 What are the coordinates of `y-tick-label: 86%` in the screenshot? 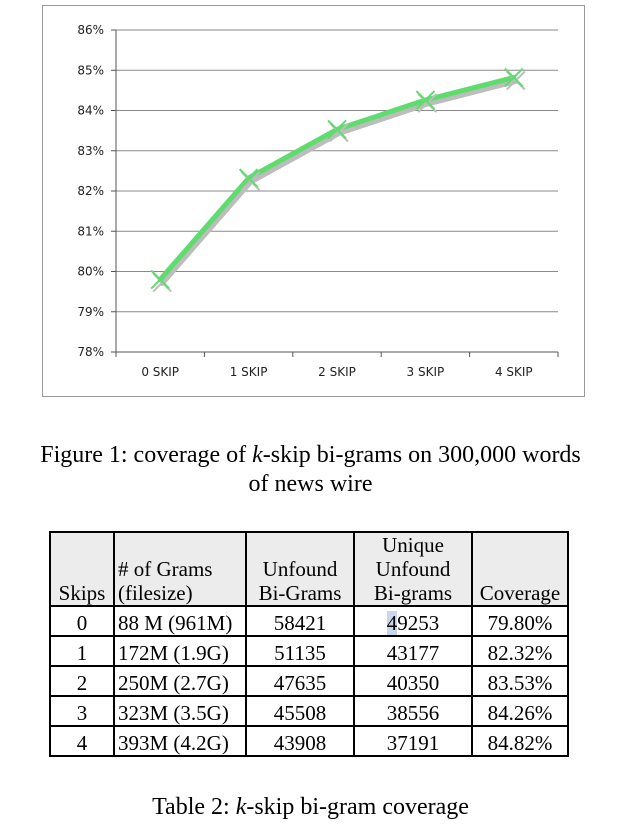 It's located at (90, 30).